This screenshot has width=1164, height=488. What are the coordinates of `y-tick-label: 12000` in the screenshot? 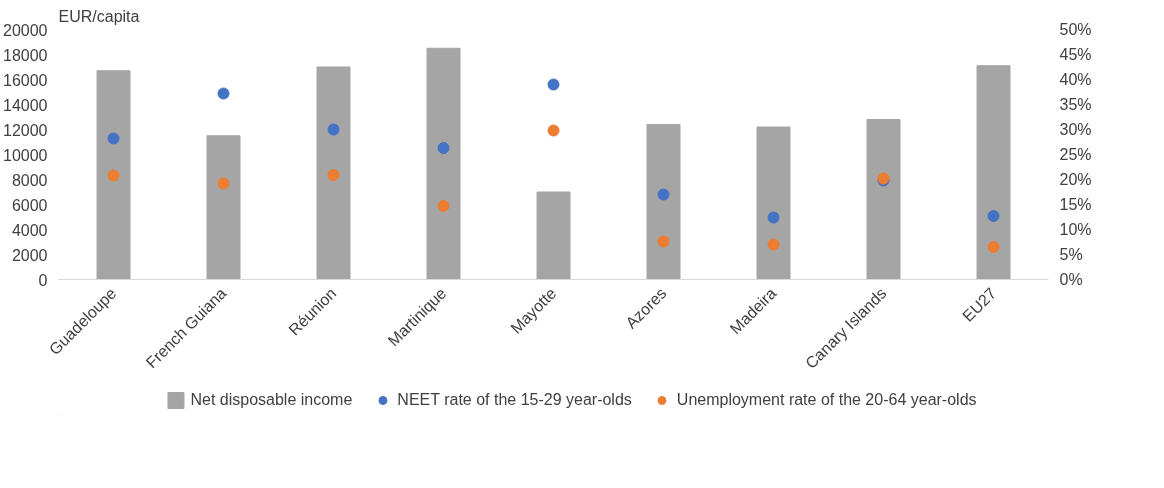 It's located at (25, 130).